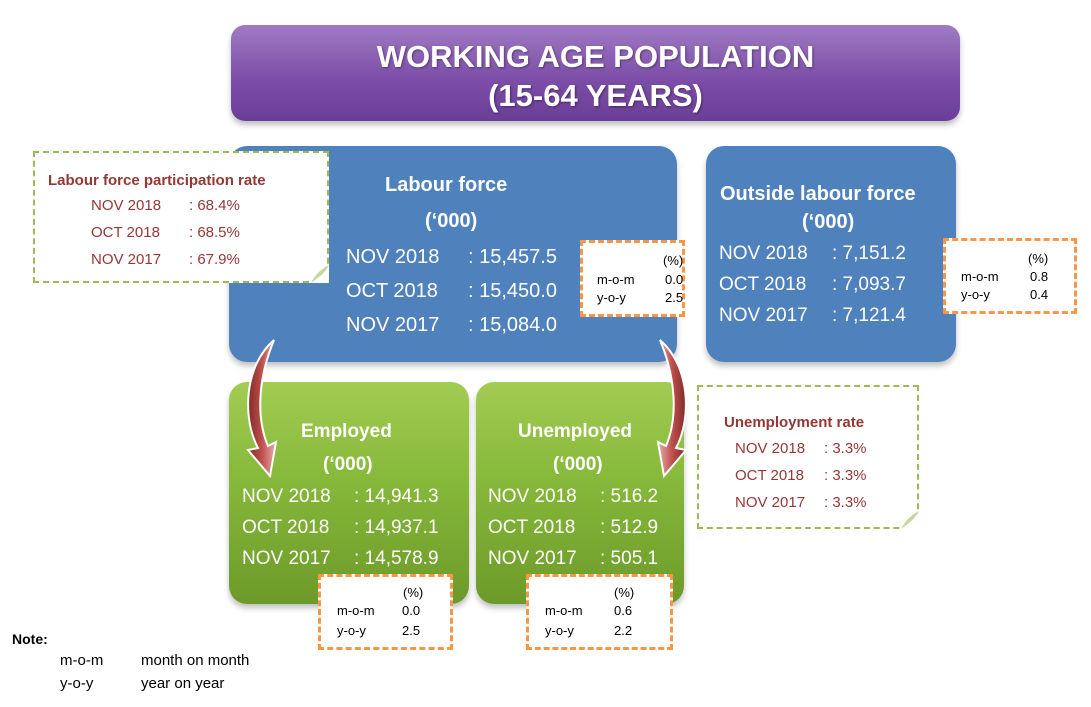  What do you see at coordinates (812, 316) in the screenshot?
I see `outside-labour-force-row: NOV 2017 : 7,121.4` at bounding box center [812, 316].